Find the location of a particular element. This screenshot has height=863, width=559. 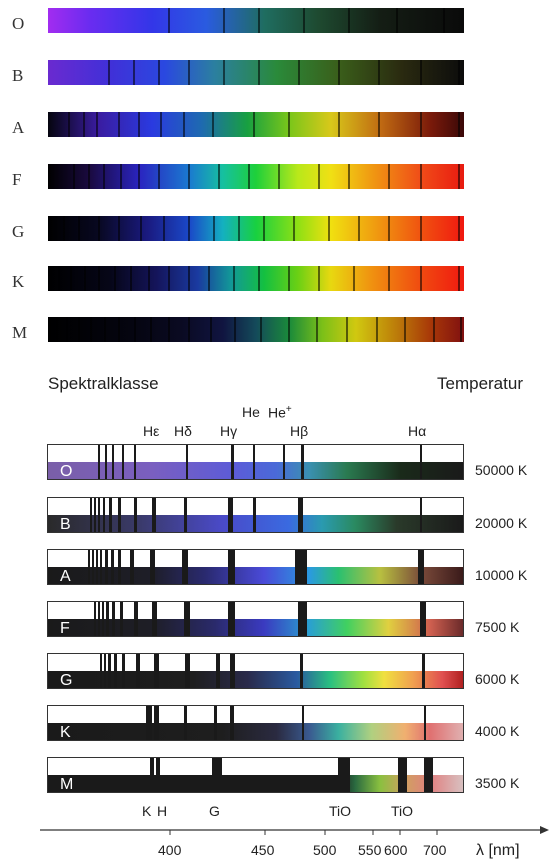

temperature-label: 20000 K is located at coordinates (501, 523).